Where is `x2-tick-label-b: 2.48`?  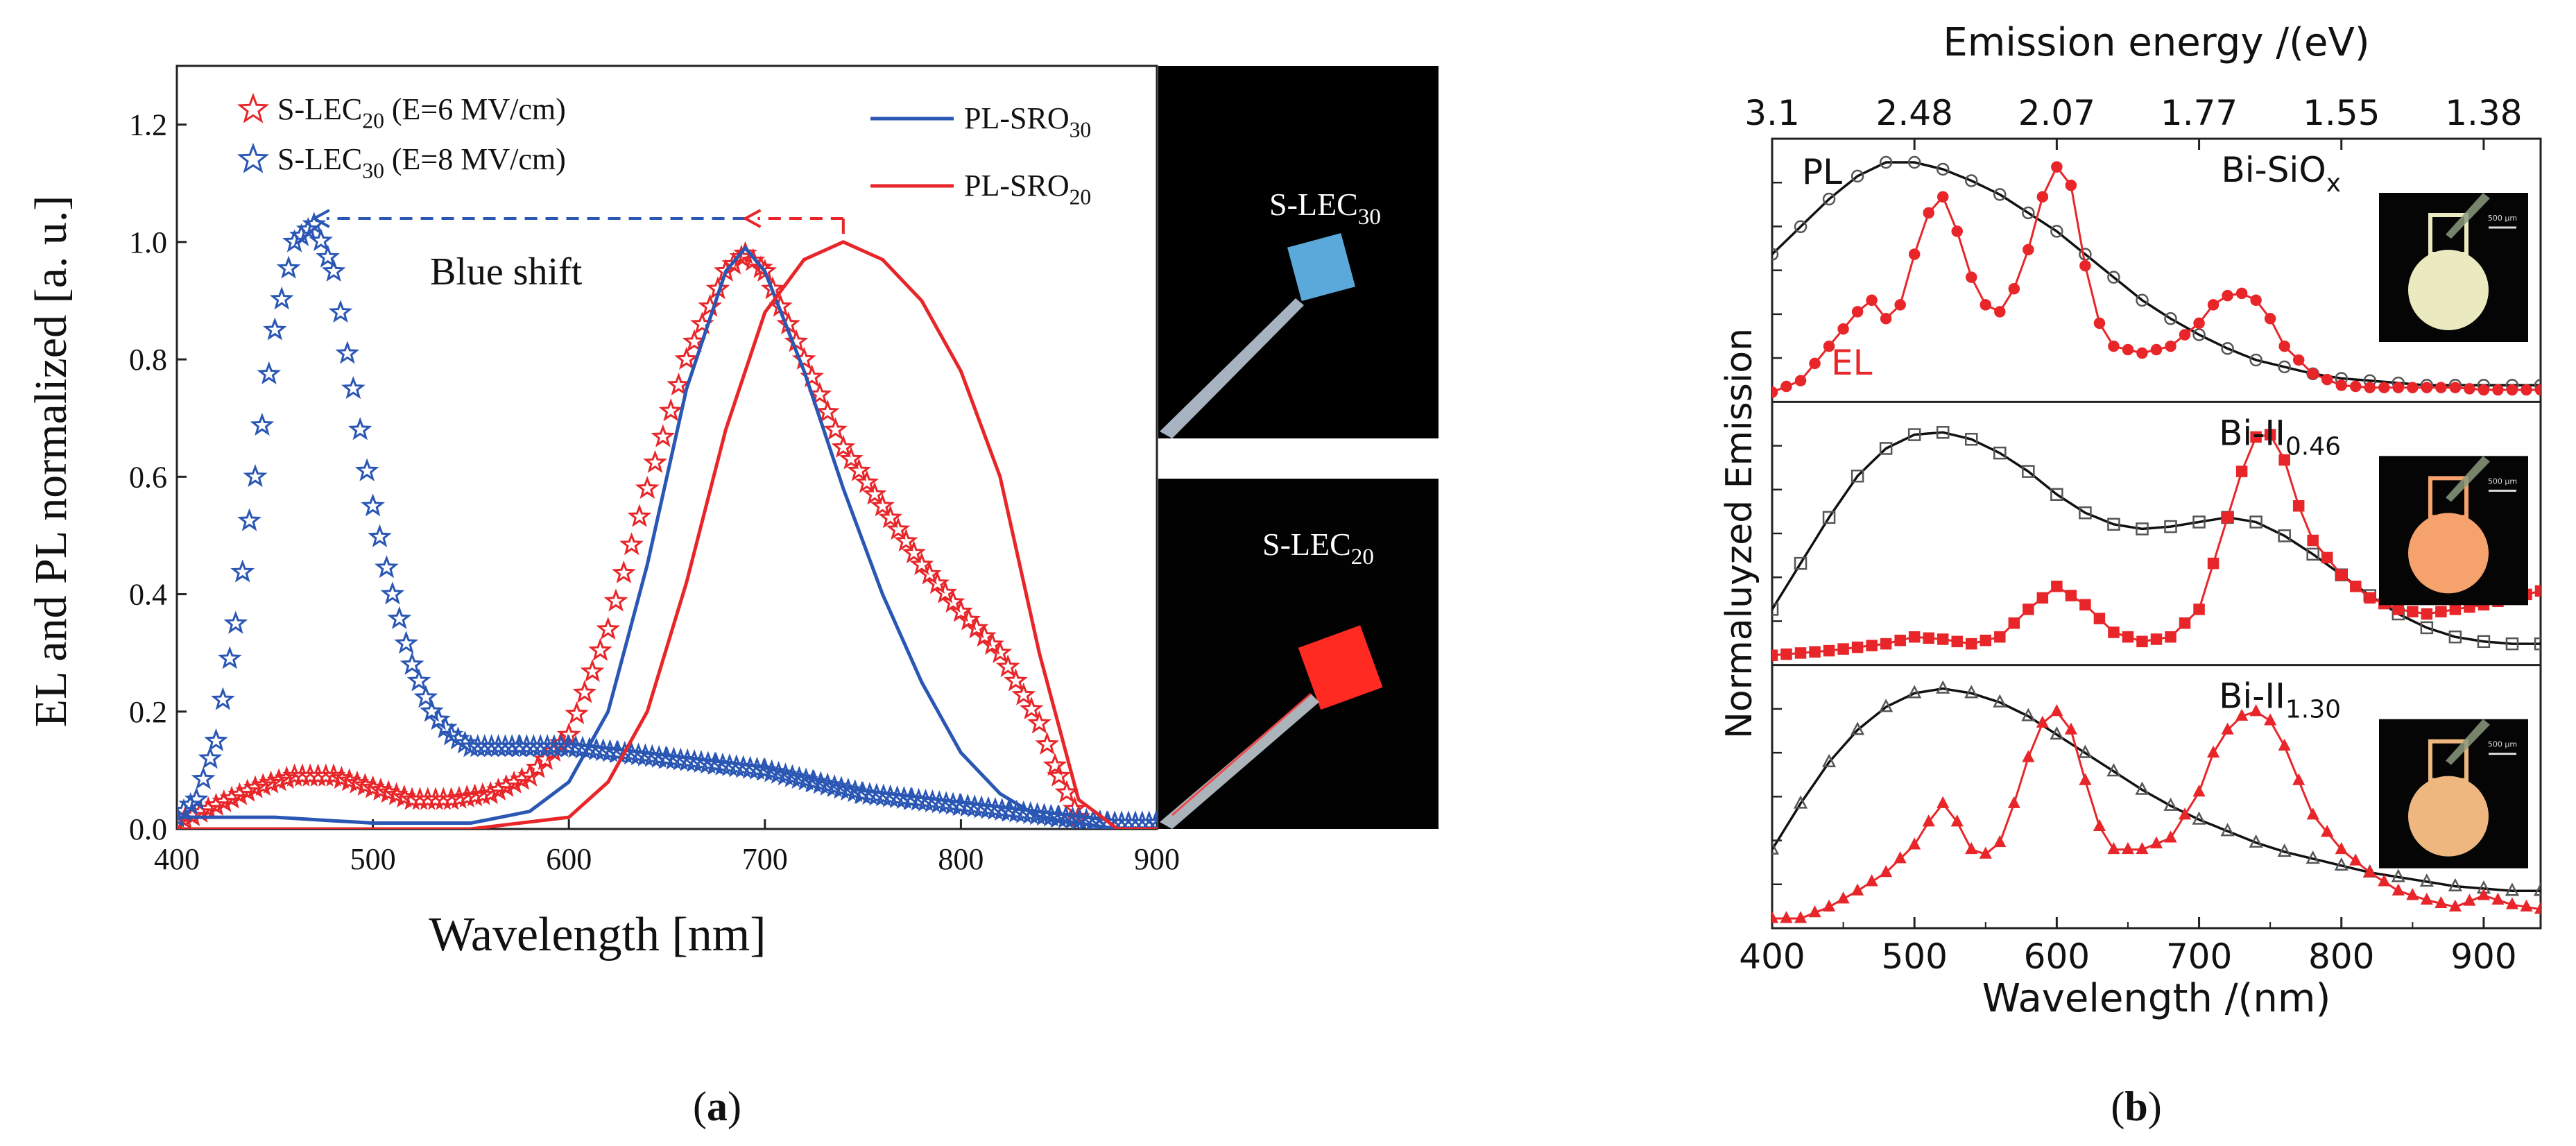 x2-tick-label-b: 2.48 is located at coordinates (1914, 113).